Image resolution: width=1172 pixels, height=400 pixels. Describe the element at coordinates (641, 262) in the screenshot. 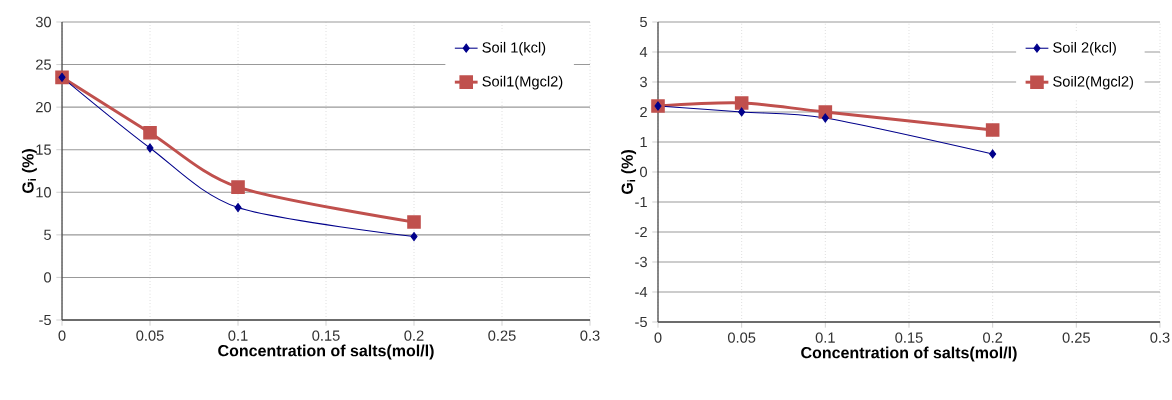

I see `y-tick-label: -3` at that location.